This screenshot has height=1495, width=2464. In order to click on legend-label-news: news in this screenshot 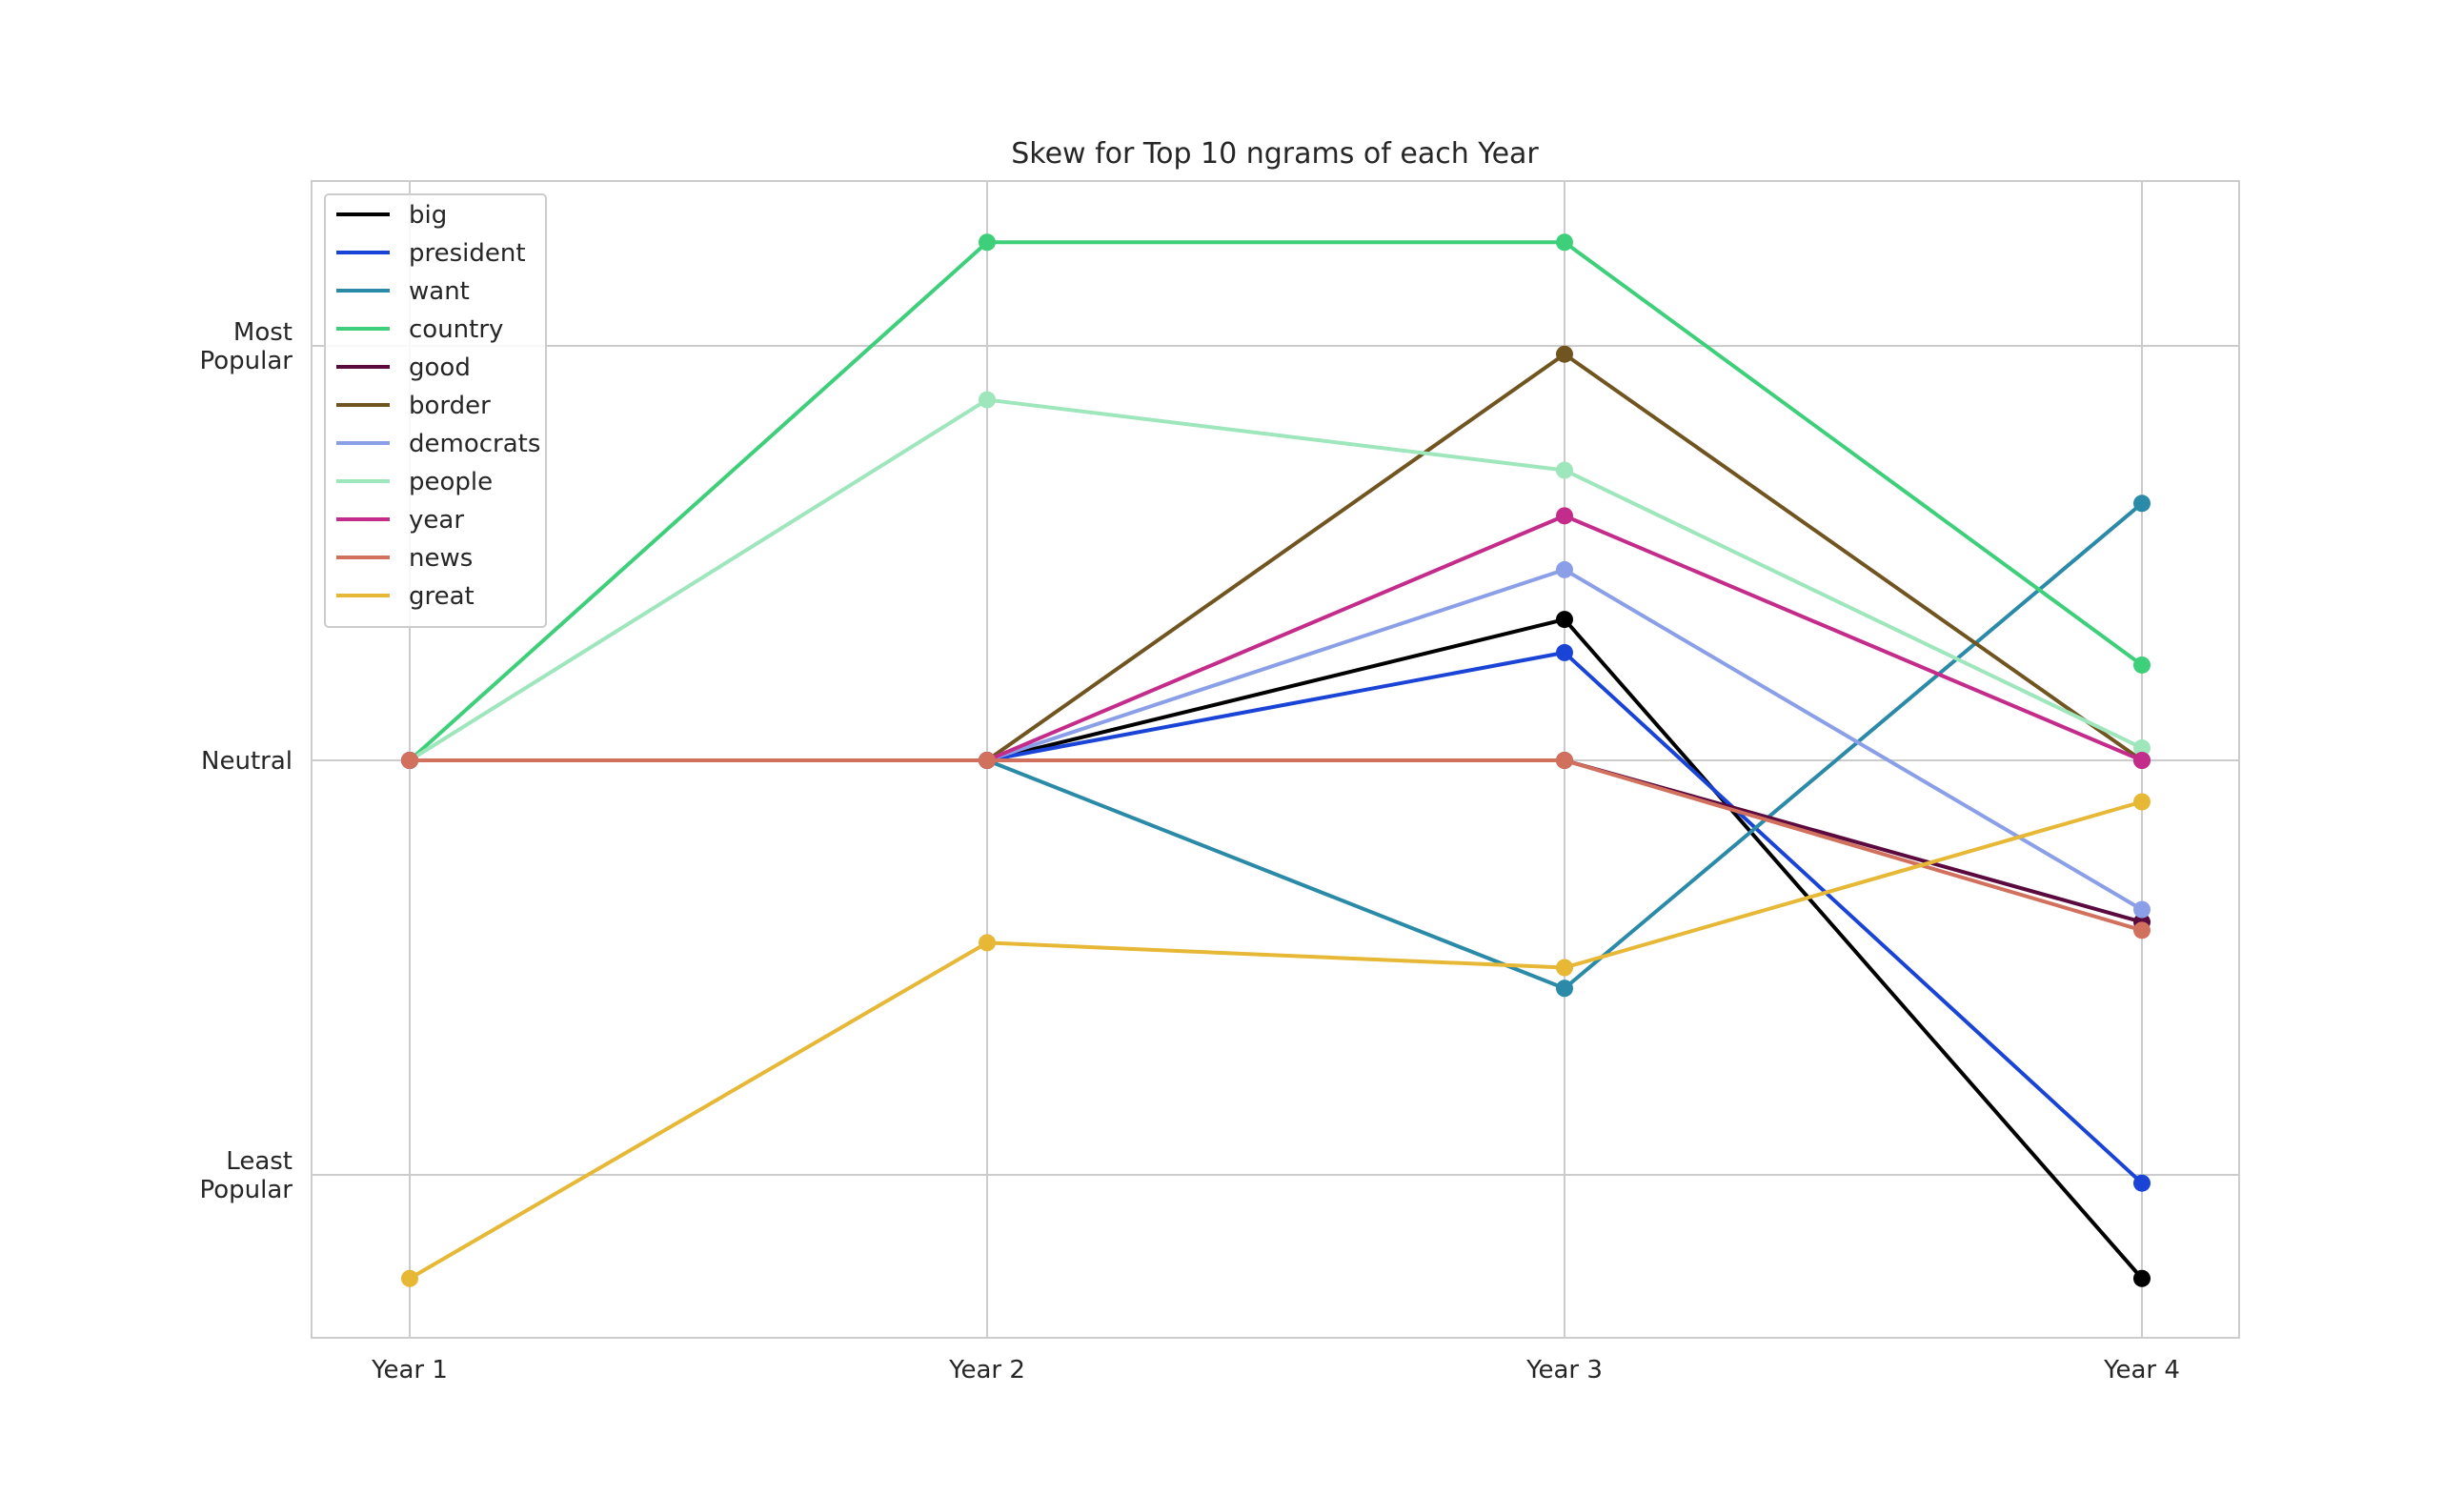, I will do `click(441, 558)`.